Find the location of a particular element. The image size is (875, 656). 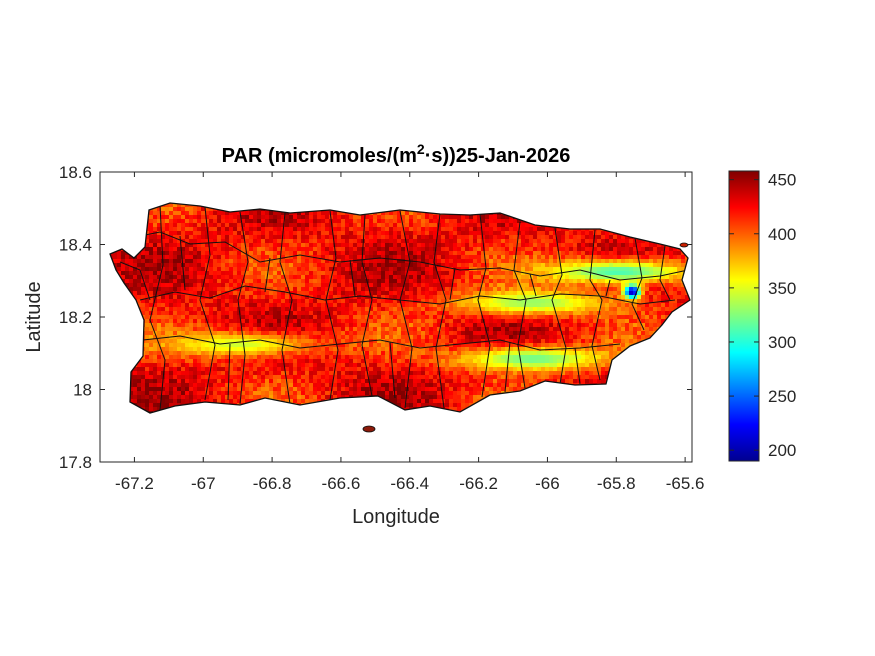

x-tick-label: -66.2 is located at coordinates (478, 483).